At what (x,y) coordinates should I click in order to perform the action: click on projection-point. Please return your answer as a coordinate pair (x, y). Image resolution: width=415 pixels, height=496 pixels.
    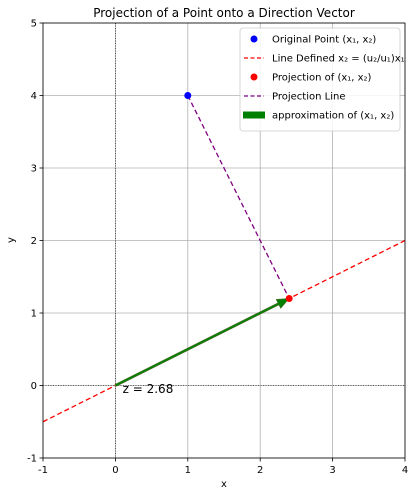
    Looking at the image, I should click on (289, 298).